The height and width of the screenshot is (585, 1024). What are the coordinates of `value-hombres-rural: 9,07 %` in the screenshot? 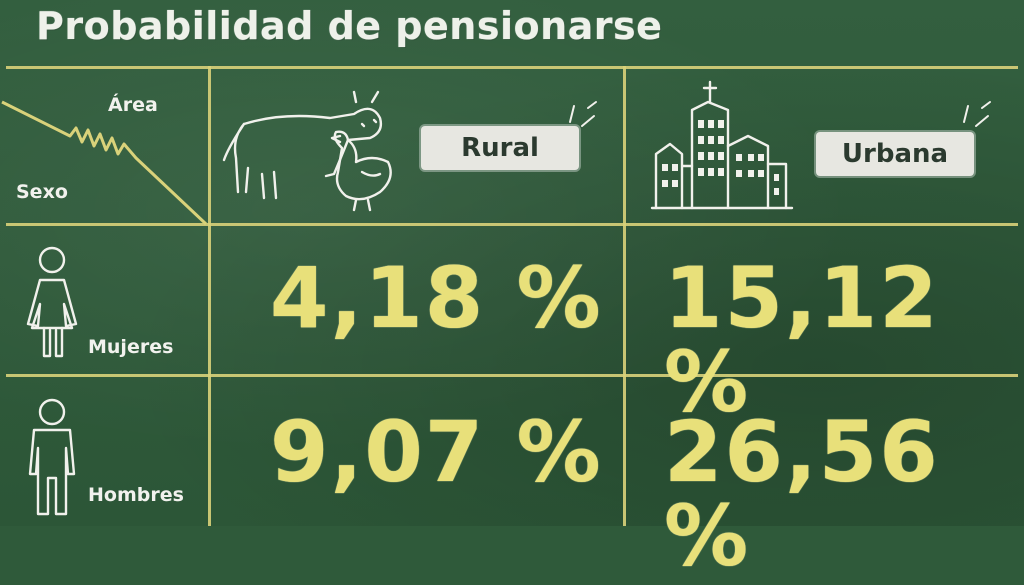 It's located at (436, 452).